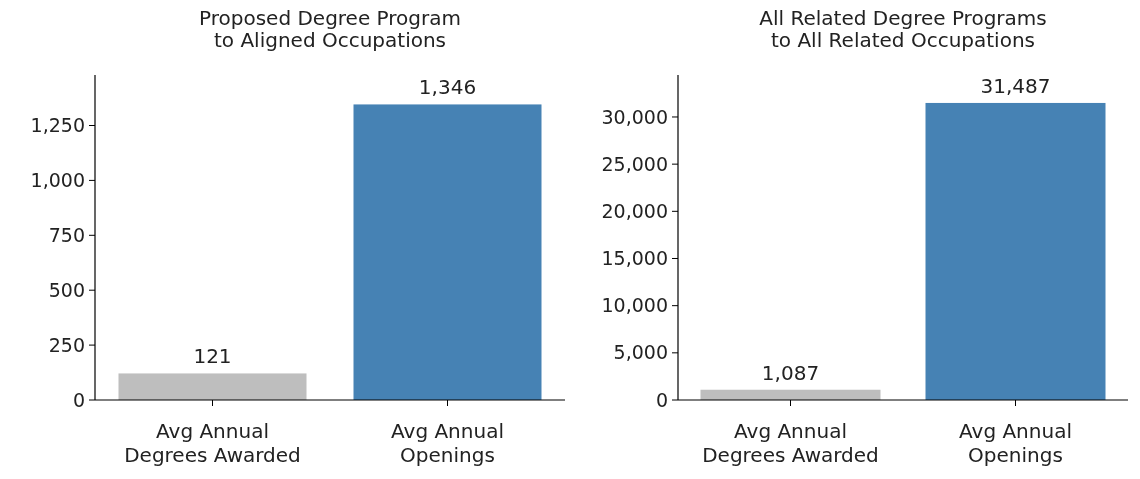  I want to click on data-label: 1,087, so click(790, 372).